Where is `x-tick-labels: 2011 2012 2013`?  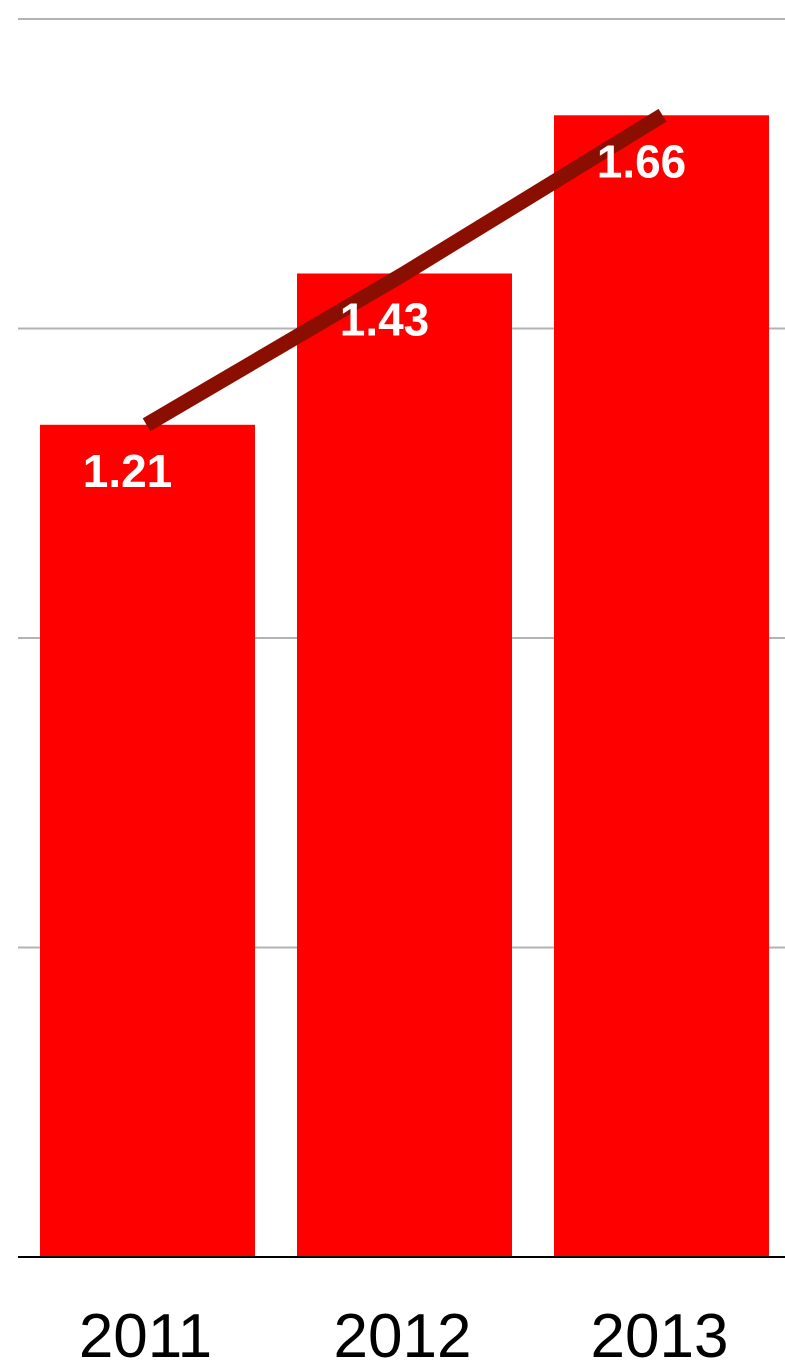 x-tick-labels: 2011 2012 2013 is located at coordinates (404, 1333).